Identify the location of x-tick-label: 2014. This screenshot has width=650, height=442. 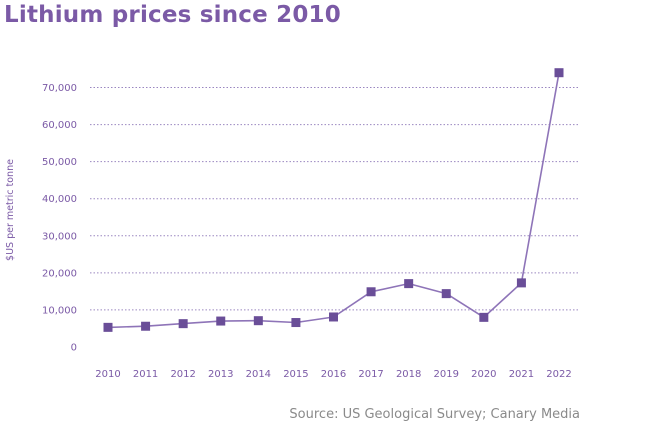
(258, 374).